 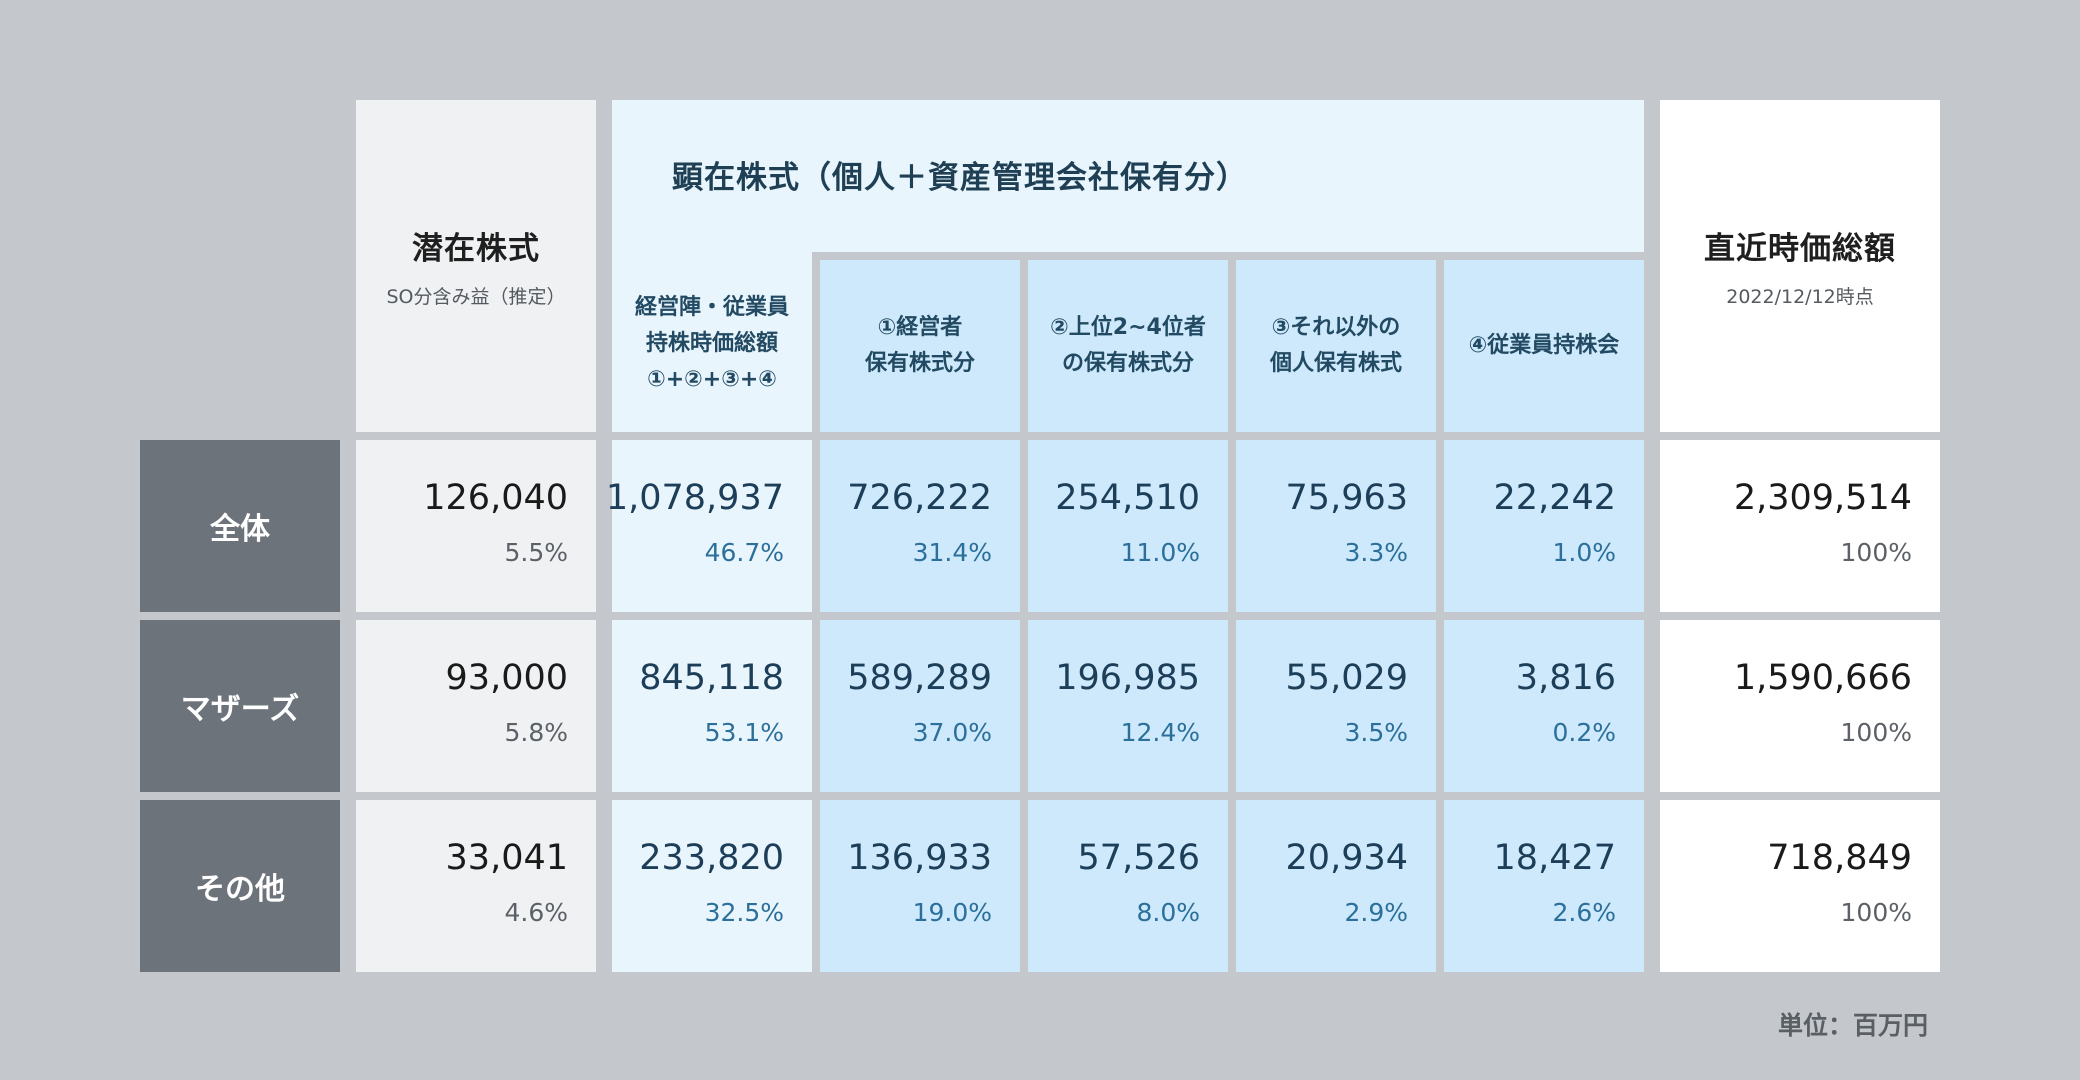 I want to click on total-holdings-cell: 1,078,937 46.7%, so click(x=709, y=526).